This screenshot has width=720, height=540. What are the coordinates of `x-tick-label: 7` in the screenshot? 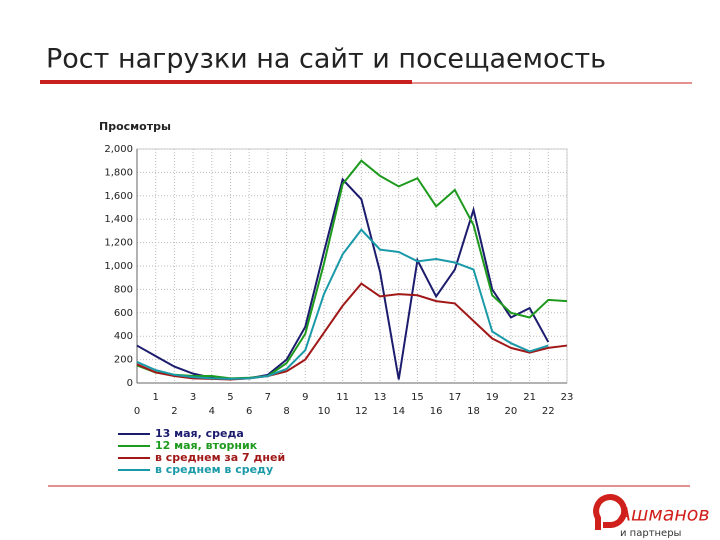 It's located at (268, 397).